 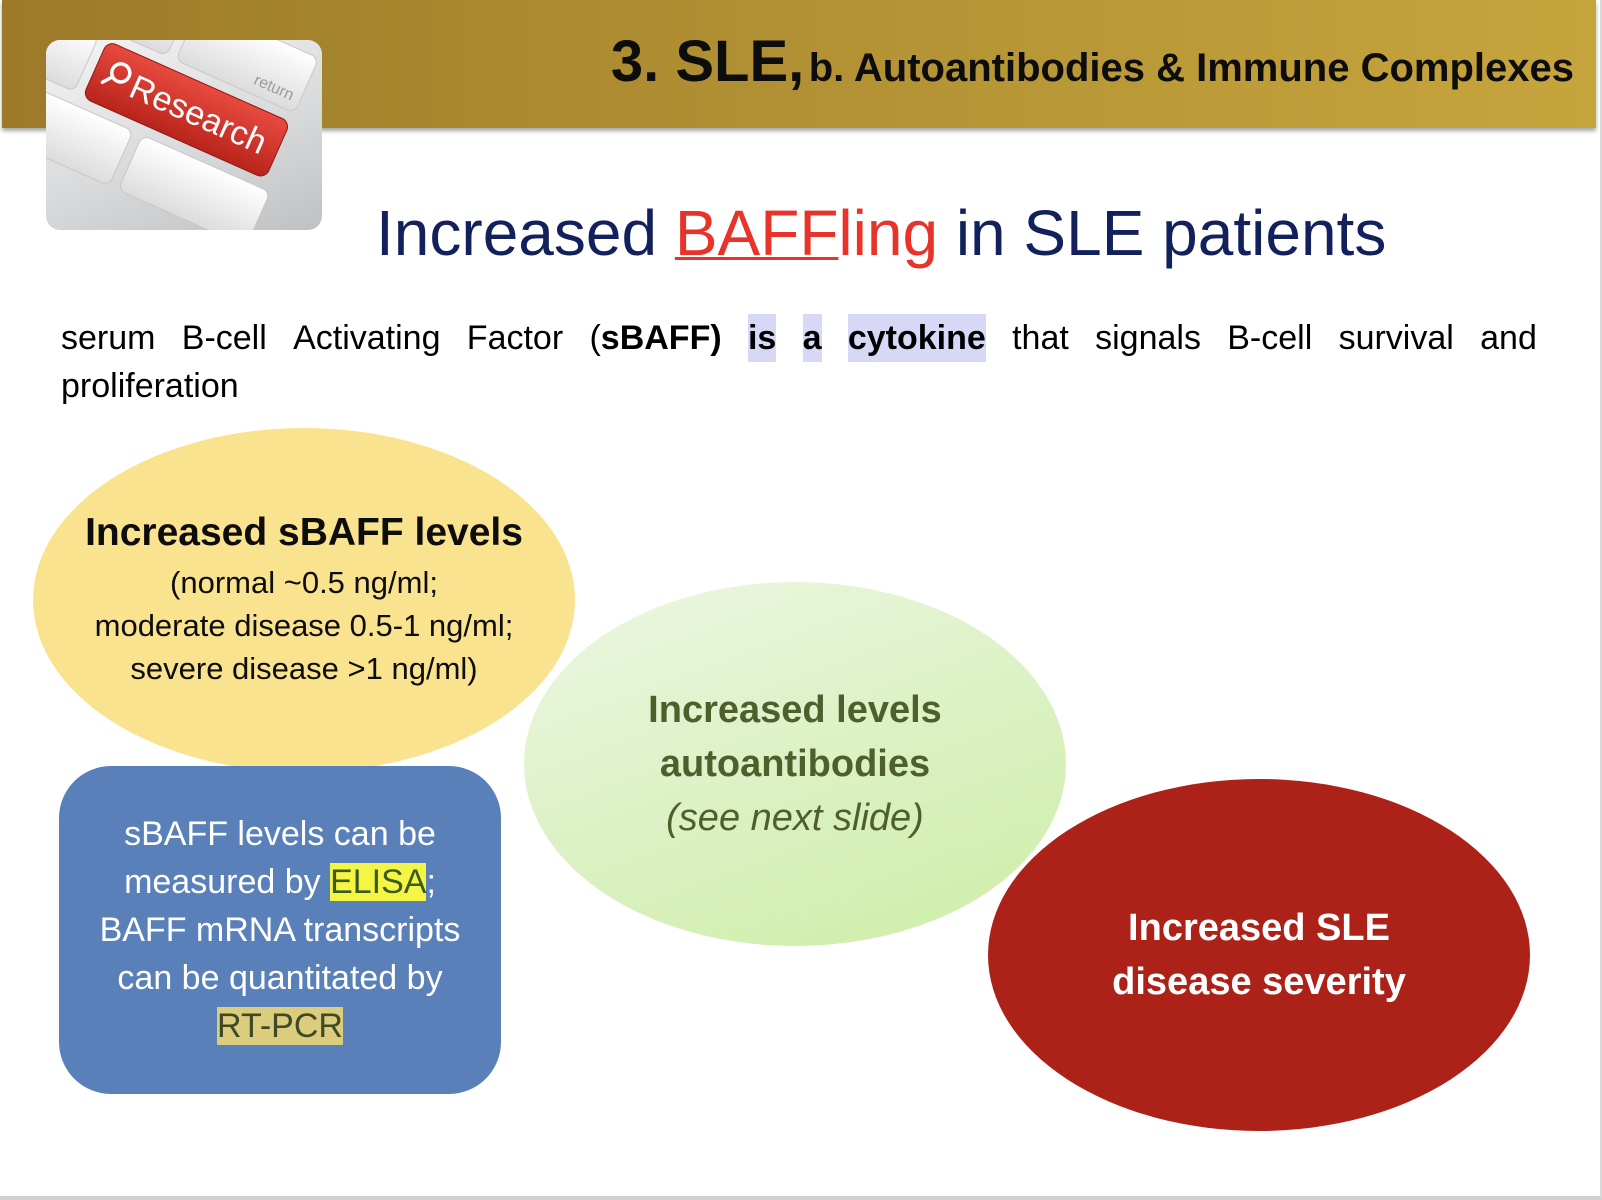 I want to click on header-title-sub: b. Autoantibodies & Immune Complexes, so click(x=1191, y=68).